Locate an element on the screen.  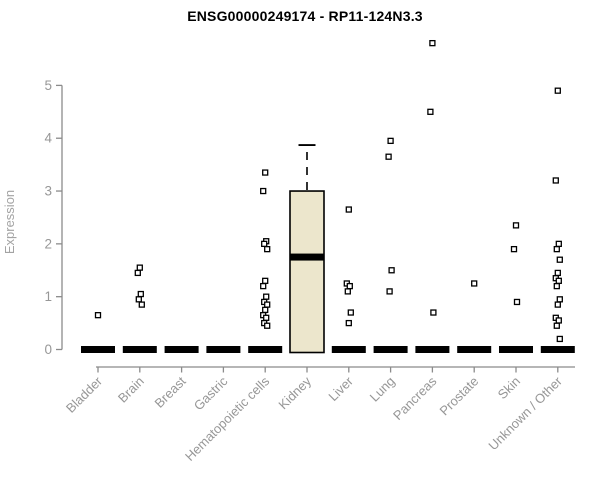
category-label: Prostate is located at coordinates (458, 396).